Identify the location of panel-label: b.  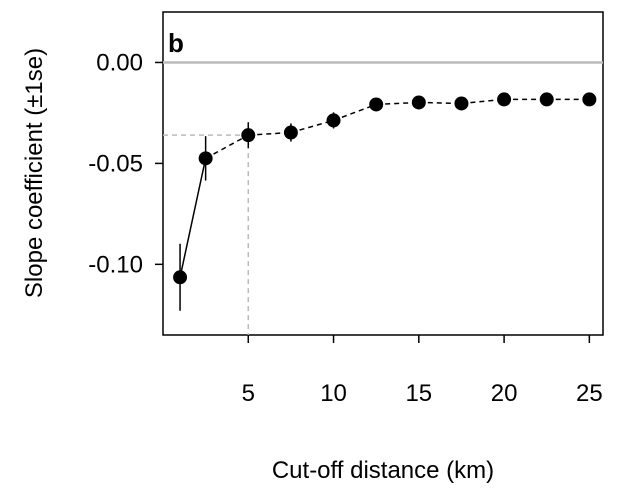
(176, 43).